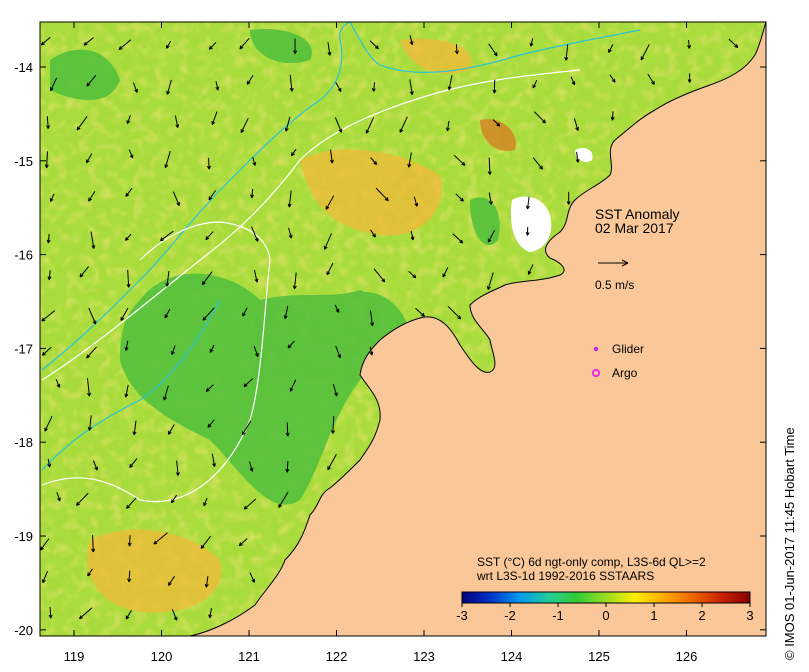 This screenshot has width=809, height=672. What do you see at coordinates (162, 656) in the screenshot?
I see `x-tick-label: 120` at bounding box center [162, 656].